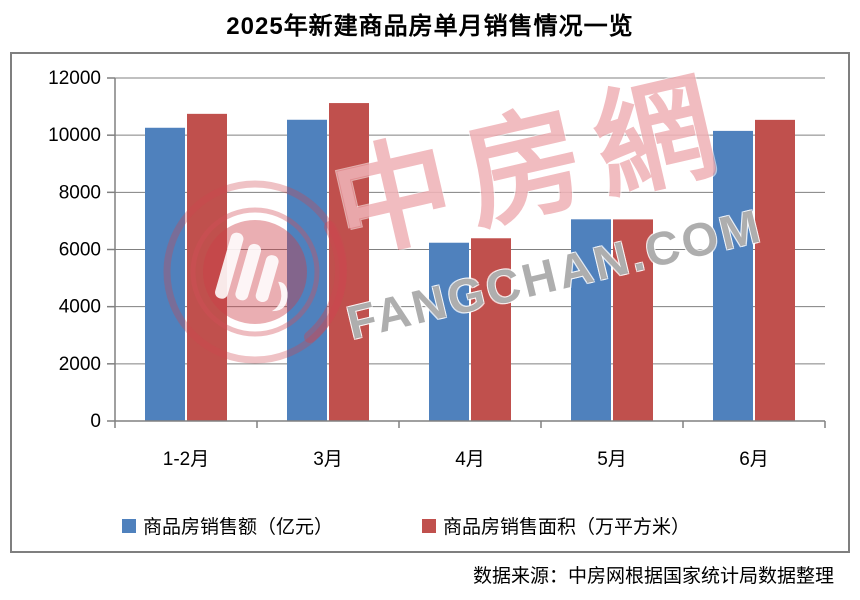  What do you see at coordinates (491, 329) in the screenshot?
I see `bar-4月-s1` at bounding box center [491, 329].